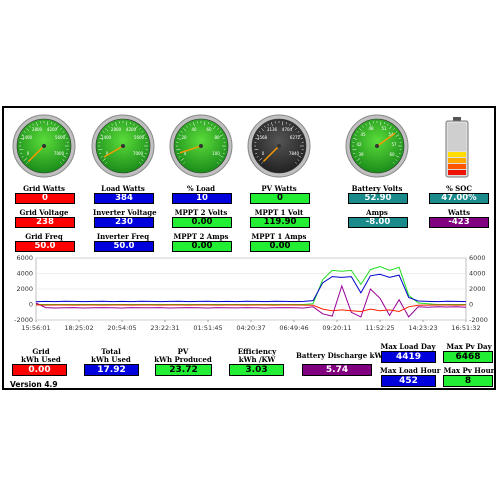  Describe the element at coordinates (408, 357) in the screenshot. I see `max-load-day-value: 4419` at that location.